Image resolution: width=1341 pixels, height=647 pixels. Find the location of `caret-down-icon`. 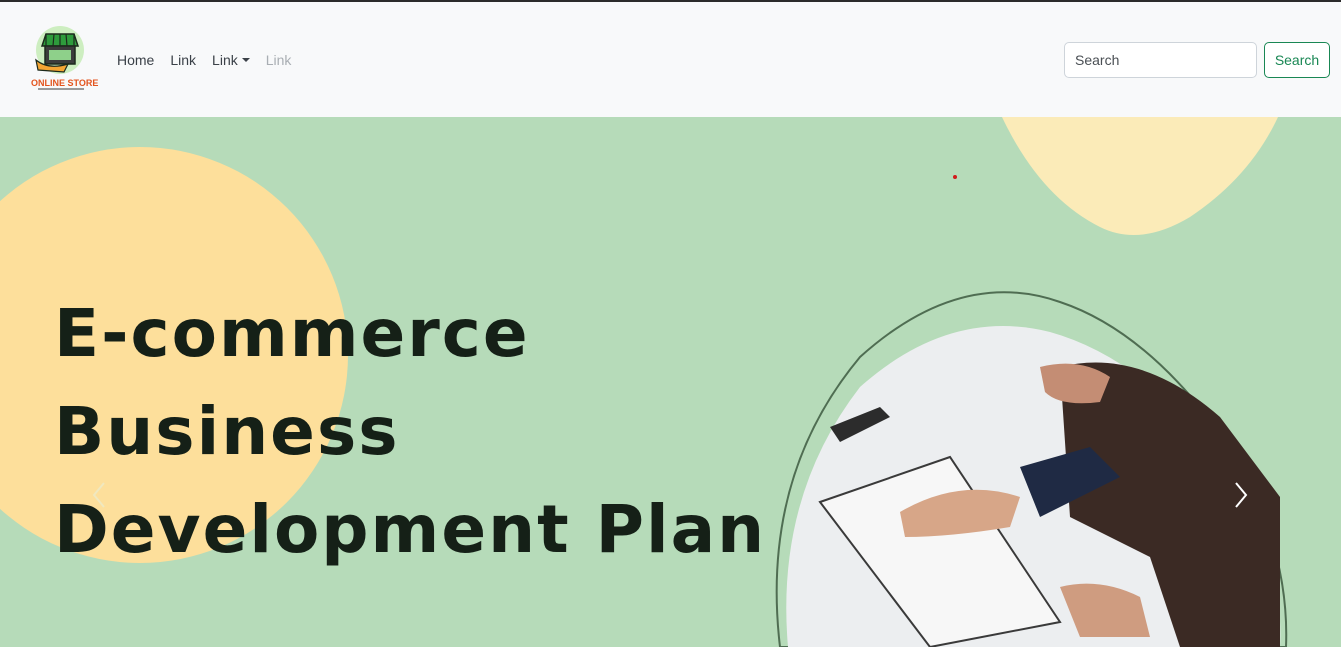

caret-down-icon is located at coordinates (245, 60).